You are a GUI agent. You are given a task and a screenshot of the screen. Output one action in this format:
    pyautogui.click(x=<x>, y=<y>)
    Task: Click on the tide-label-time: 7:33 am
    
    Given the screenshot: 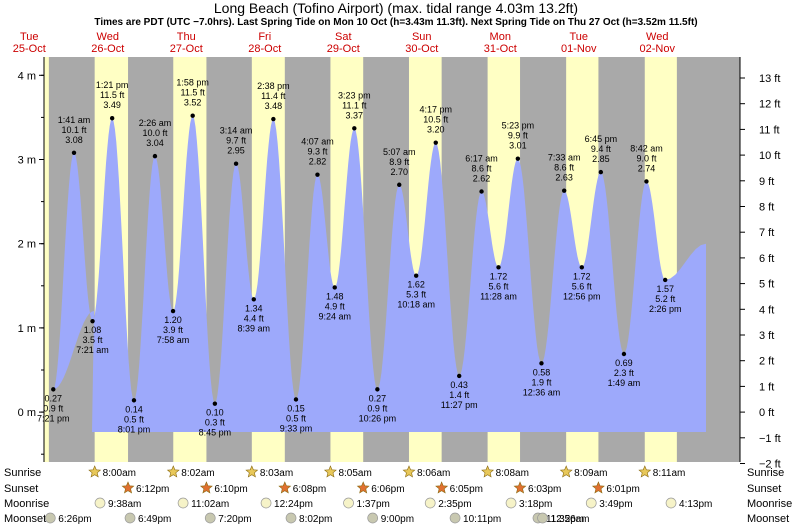 What is the action you would take?
    pyautogui.click(x=564, y=158)
    